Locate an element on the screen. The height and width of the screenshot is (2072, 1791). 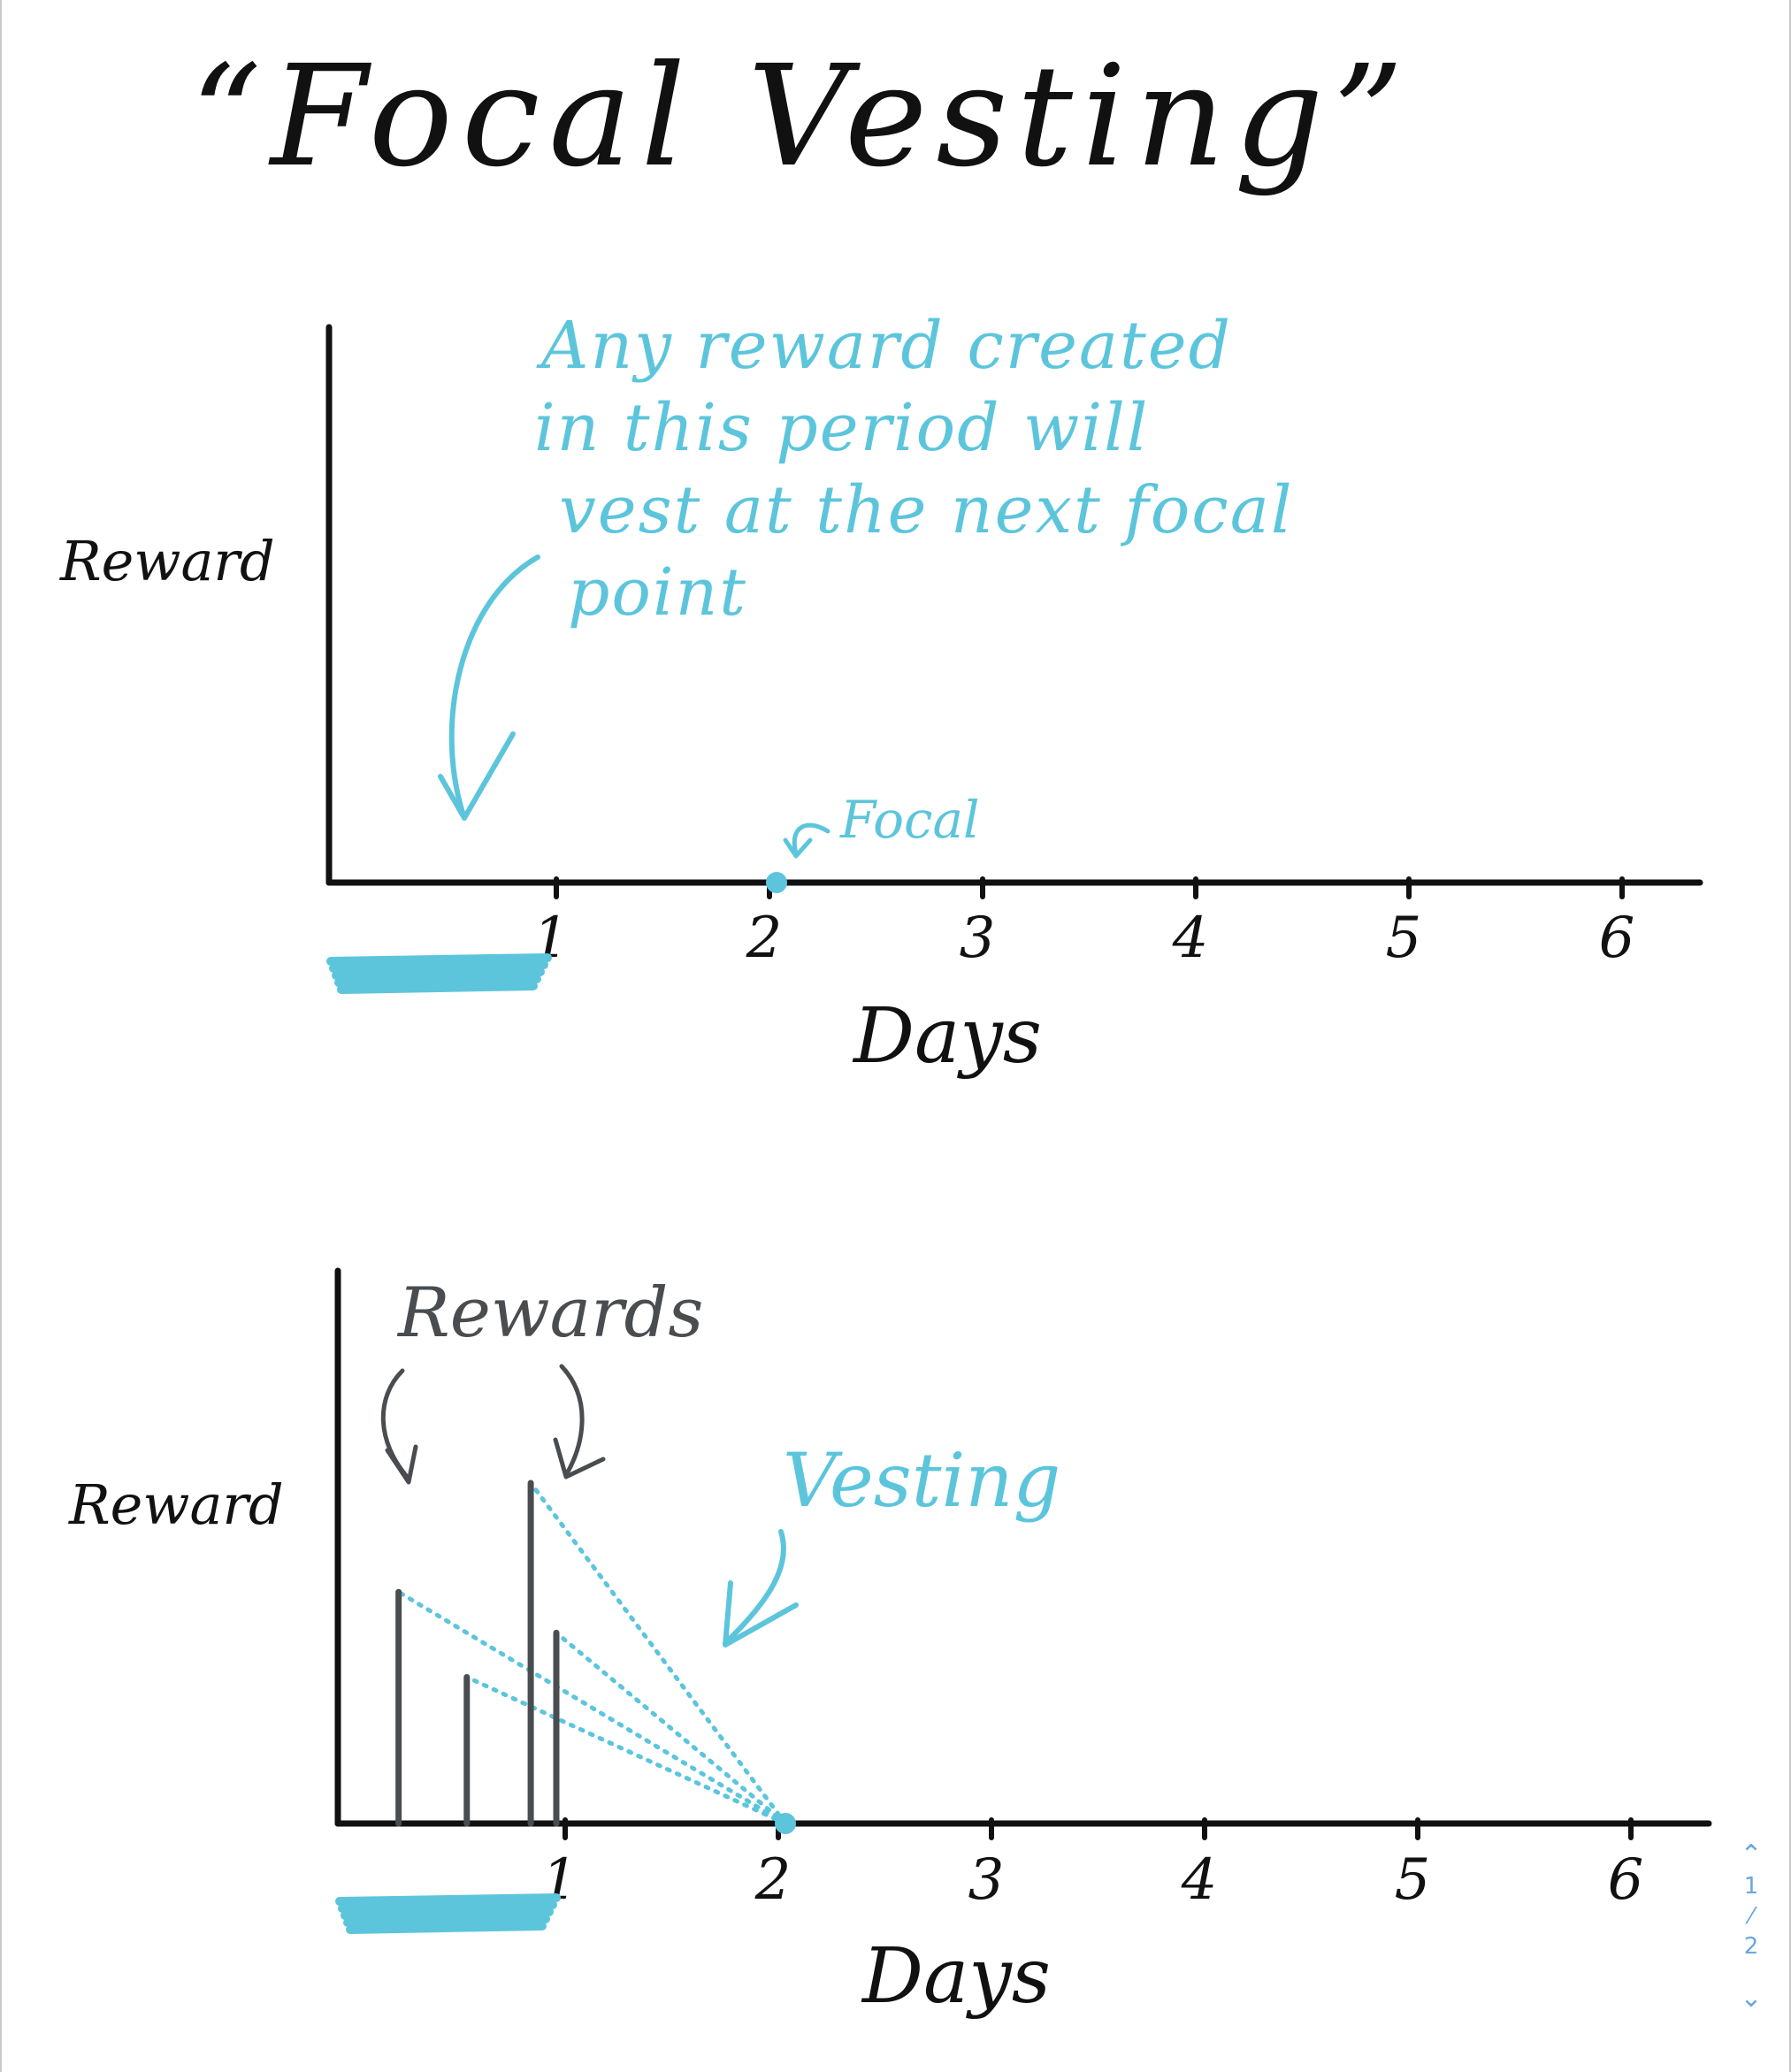
focal-arrow is located at coordinates (811, 839).